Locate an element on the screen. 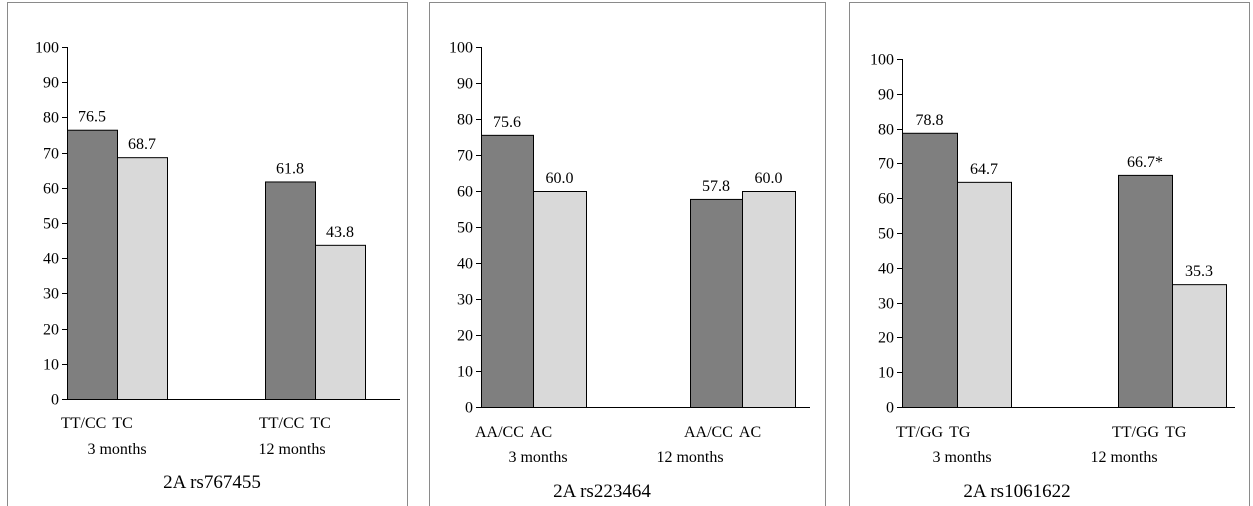 This screenshot has width=1253, height=506. bar-tg-3m is located at coordinates (984, 294).